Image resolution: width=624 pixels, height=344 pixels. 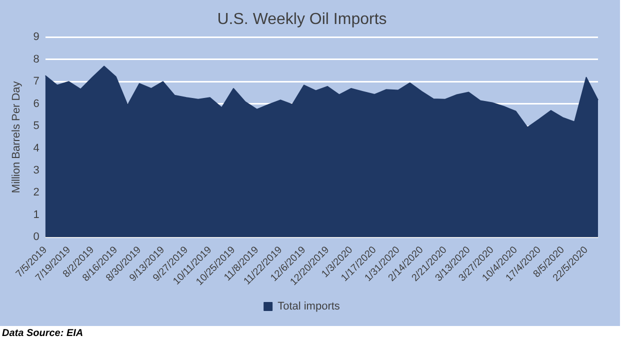 I want to click on y-tick-label: 7, so click(x=36, y=82).